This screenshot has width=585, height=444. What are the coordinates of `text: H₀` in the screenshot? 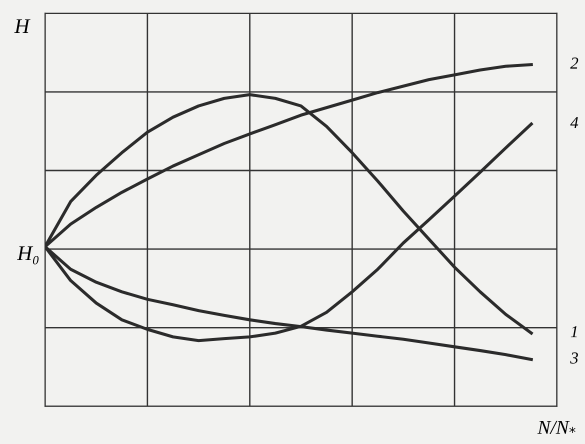 It's located at (27, 255).